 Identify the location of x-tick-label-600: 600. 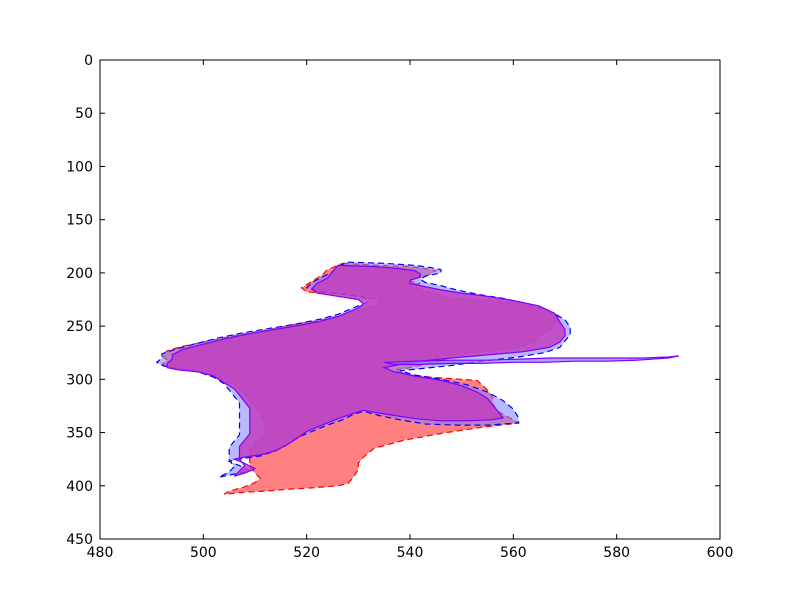
(720, 553).